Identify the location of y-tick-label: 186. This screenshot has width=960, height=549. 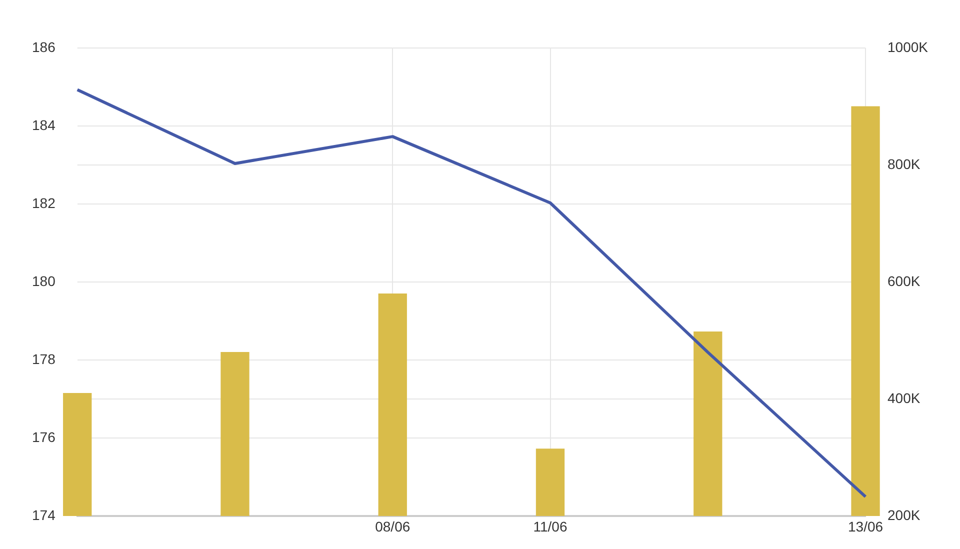
(44, 46).